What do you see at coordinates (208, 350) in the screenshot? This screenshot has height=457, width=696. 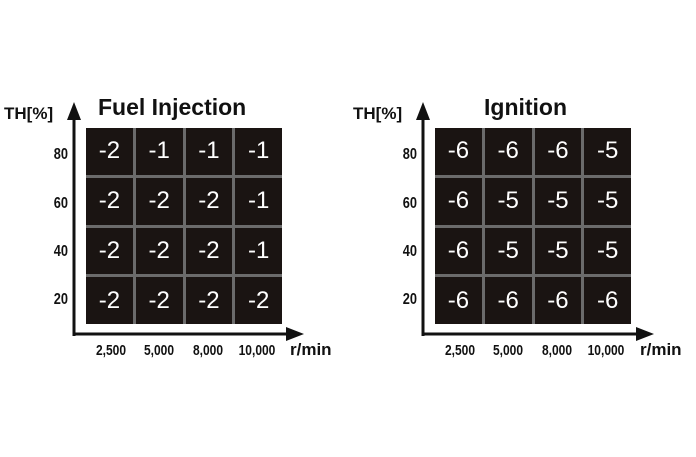 I see `fuel-injection-x-tick: 8,000` at bounding box center [208, 350].